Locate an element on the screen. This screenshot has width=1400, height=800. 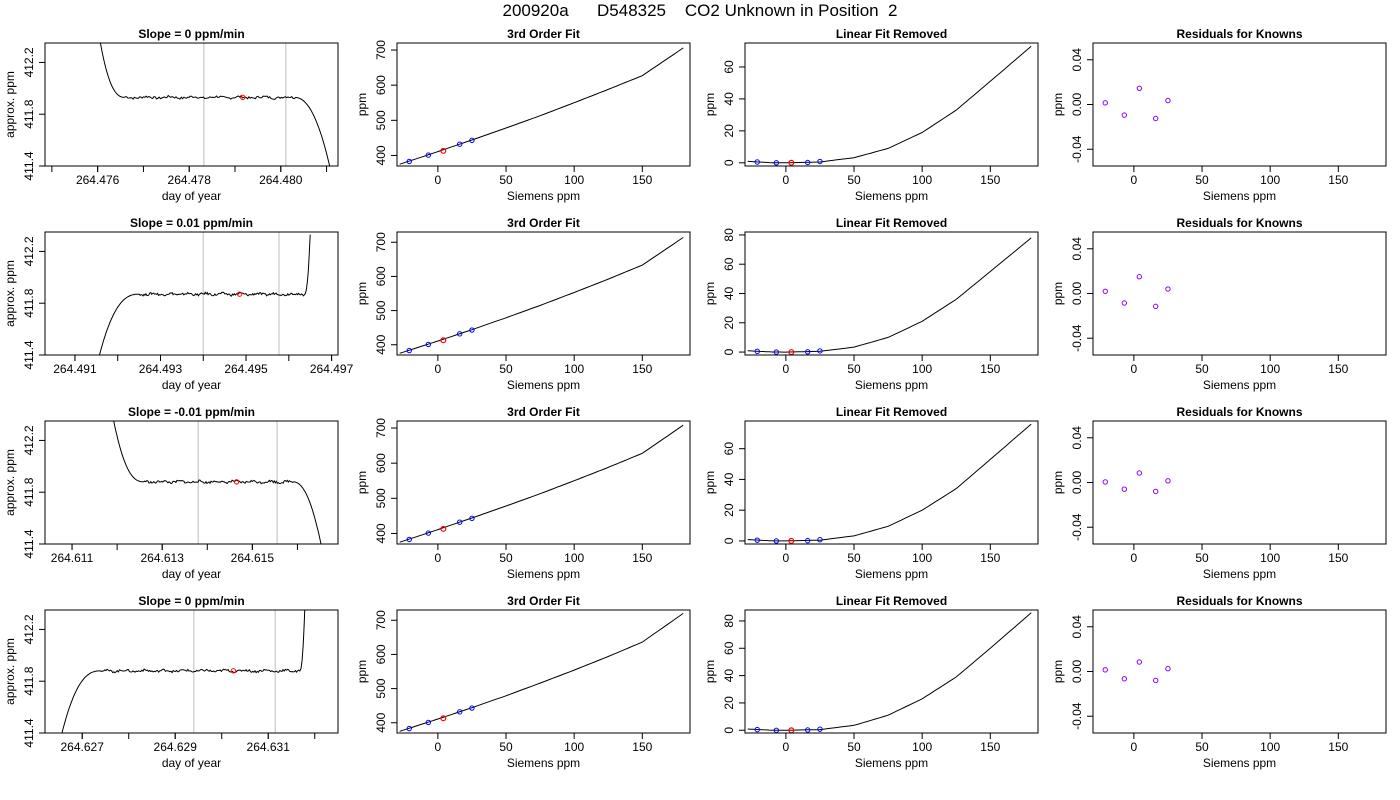
x-axis-label: day of year is located at coordinates (191, 385).